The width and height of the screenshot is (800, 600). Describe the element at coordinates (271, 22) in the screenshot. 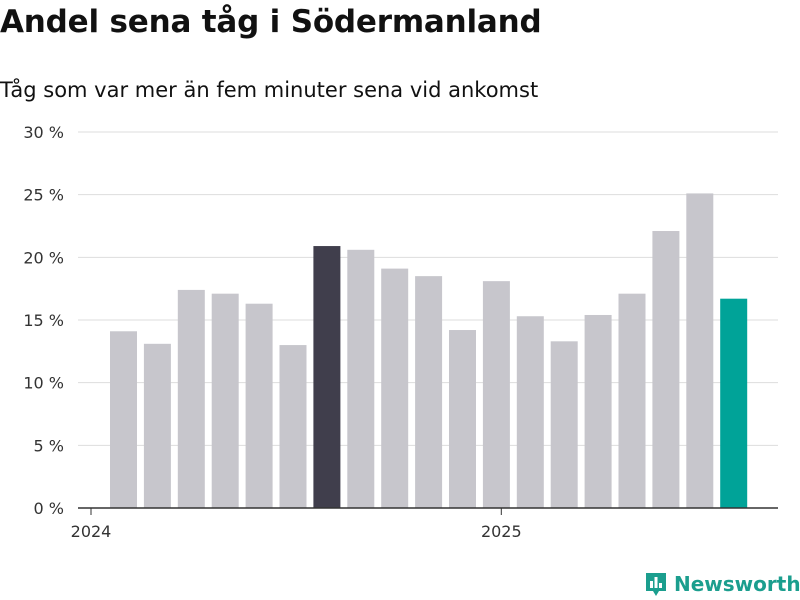

I see `chart-title: Andel sena tåg i Södermanland` at that location.